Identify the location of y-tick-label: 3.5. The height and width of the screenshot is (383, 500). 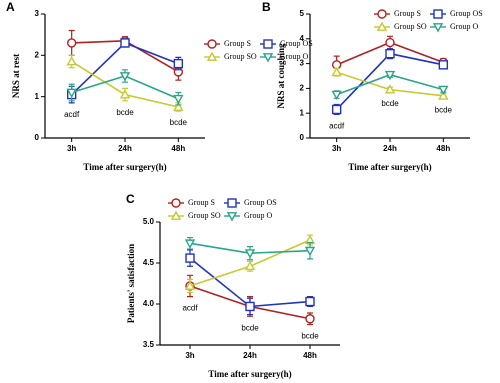
(149, 344).